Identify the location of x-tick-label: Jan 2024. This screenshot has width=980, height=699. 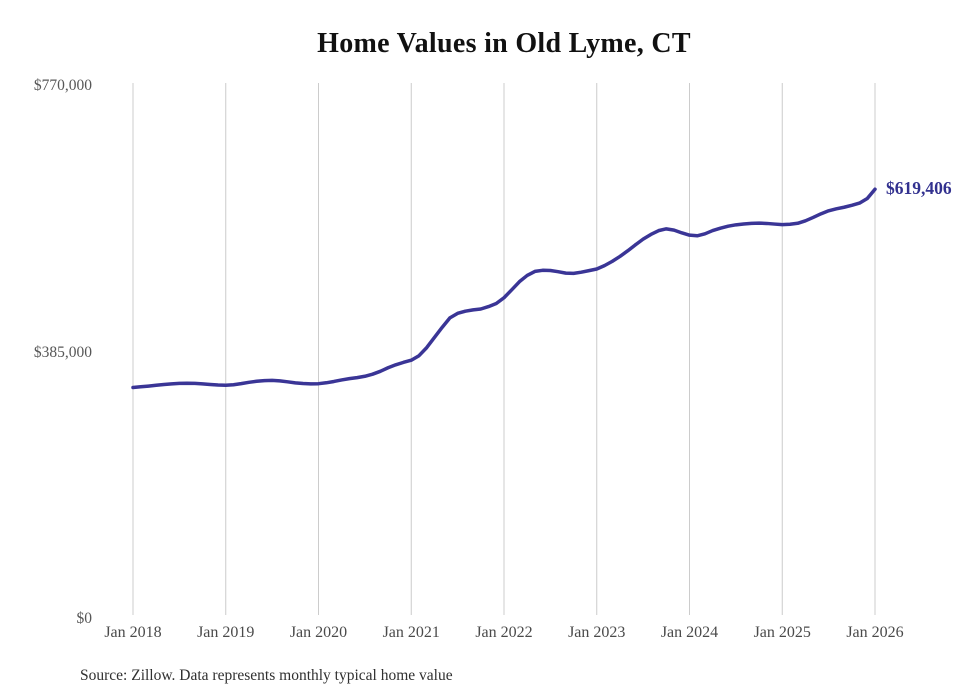
(689, 632).